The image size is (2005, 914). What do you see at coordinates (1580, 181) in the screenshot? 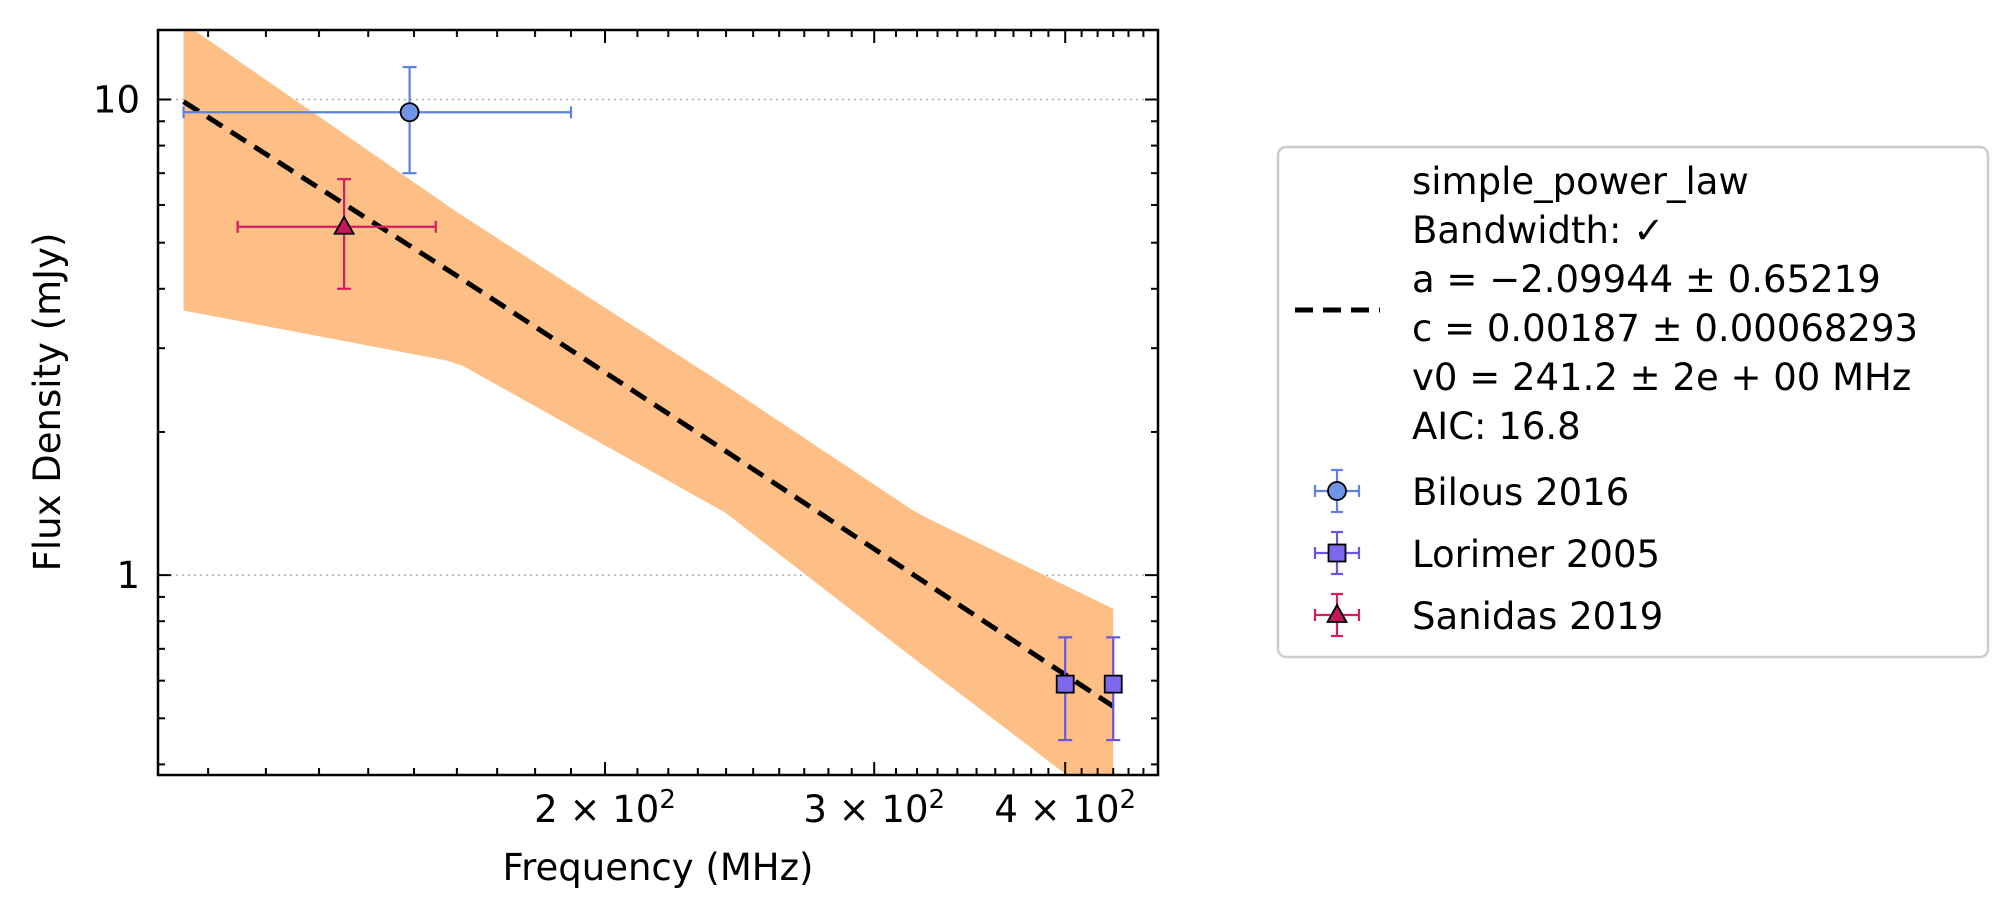
I see `legend-fit-line-0: simple_power_law` at bounding box center [1580, 181].